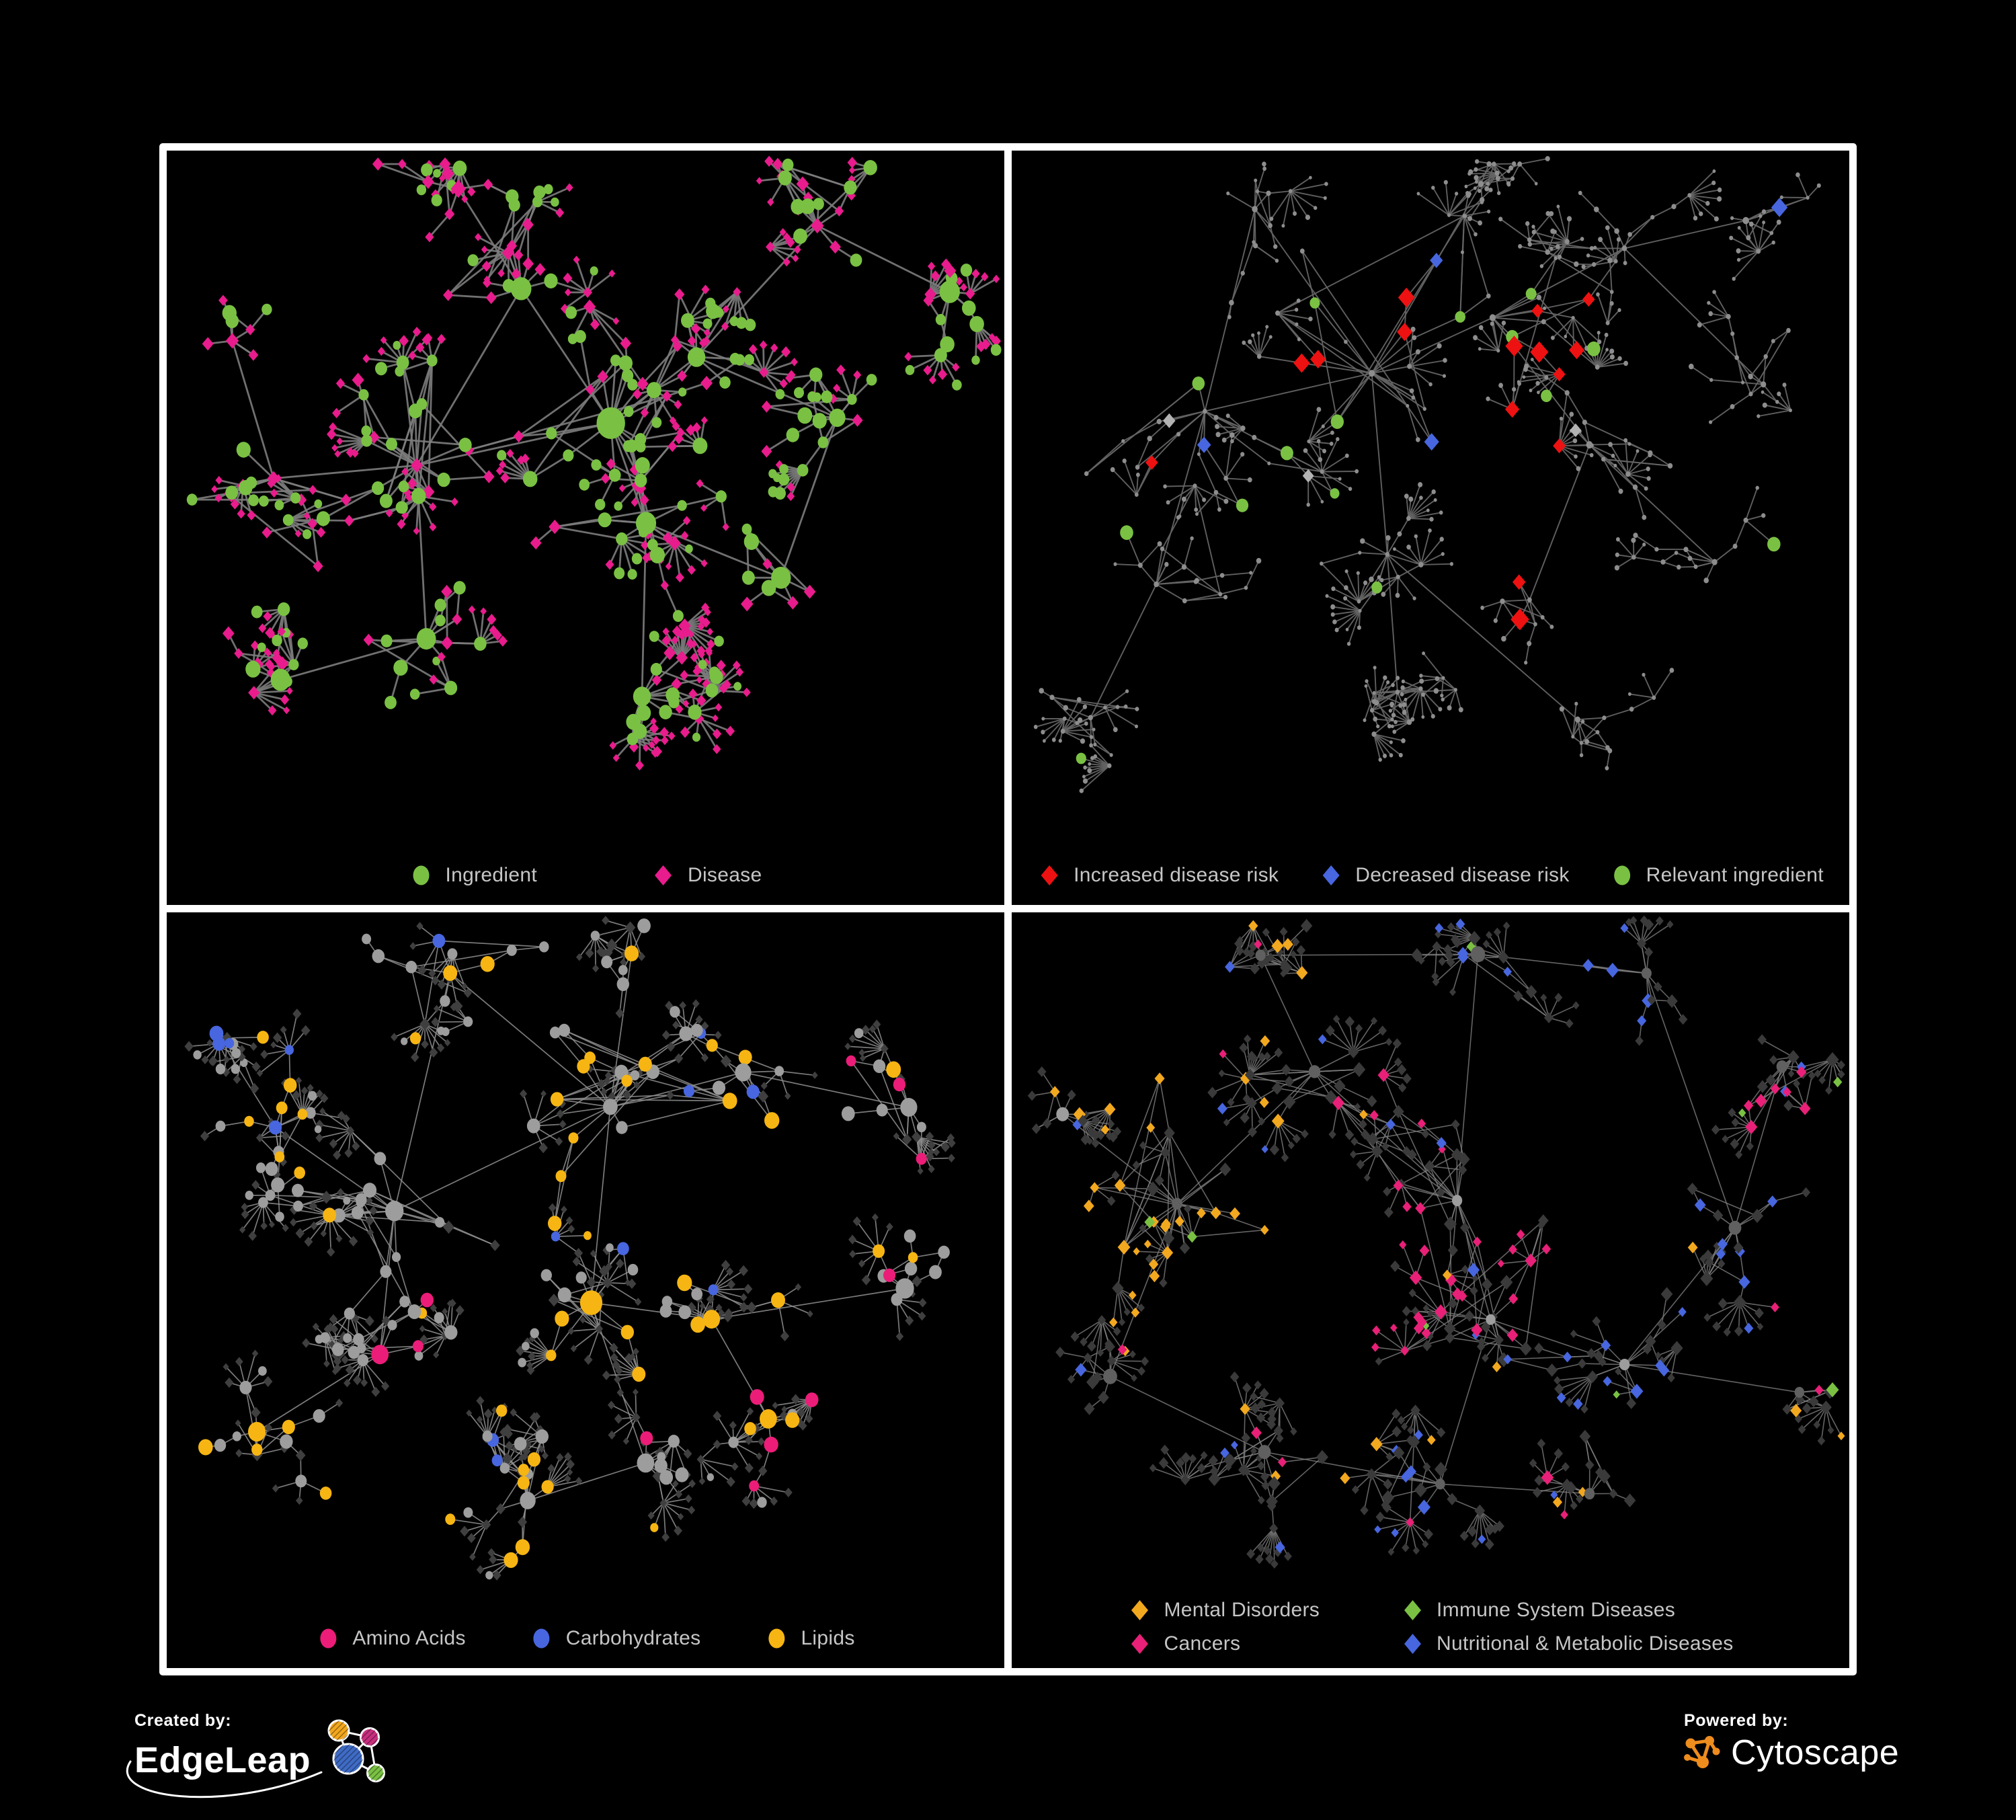 The height and width of the screenshot is (1820, 2016). What do you see at coordinates (1702, 1752) in the screenshot?
I see `cytoscape-logo-icon` at bounding box center [1702, 1752].